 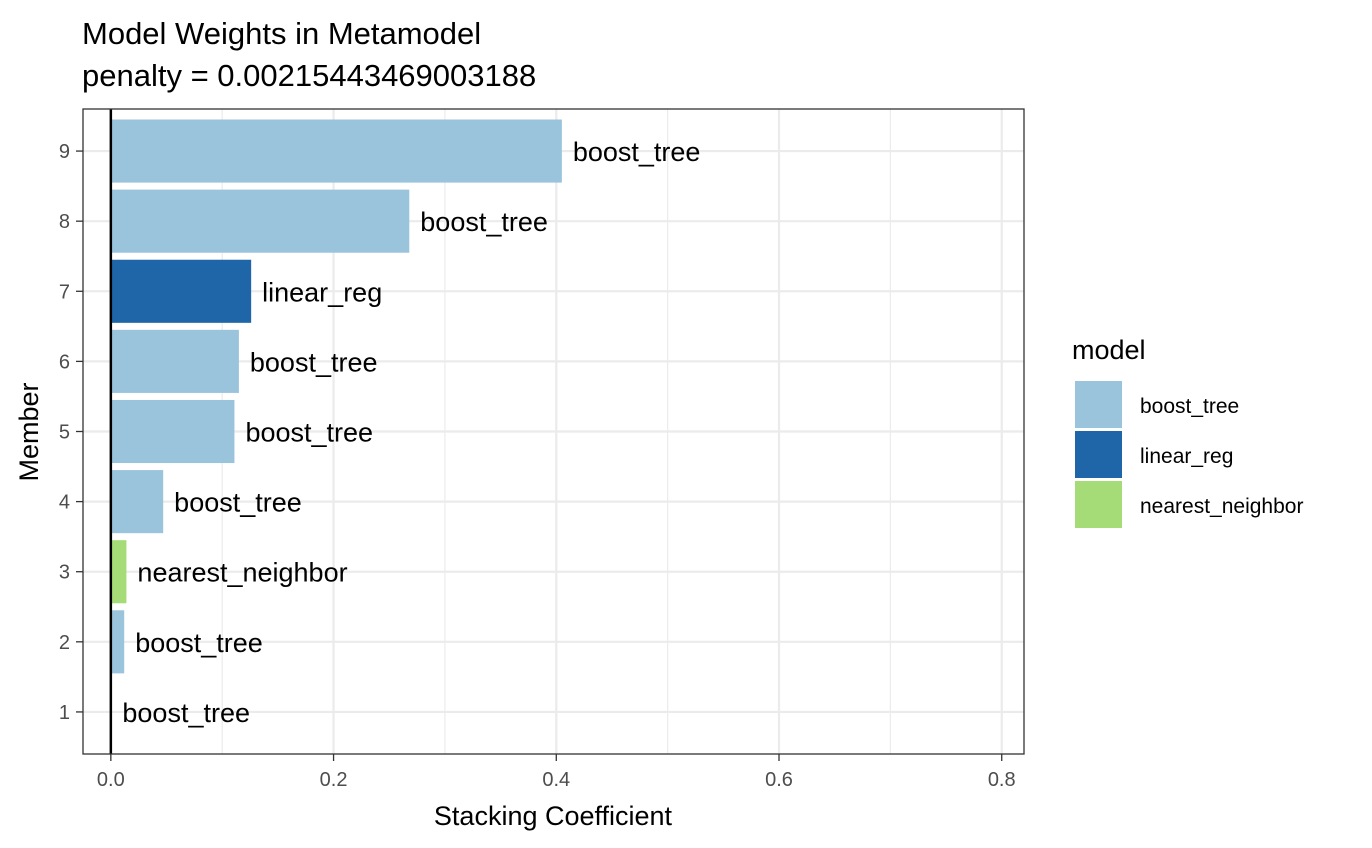 What do you see at coordinates (64, 222) in the screenshot?
I see `y-tick-label: 8` at bounding box center [64, 222].